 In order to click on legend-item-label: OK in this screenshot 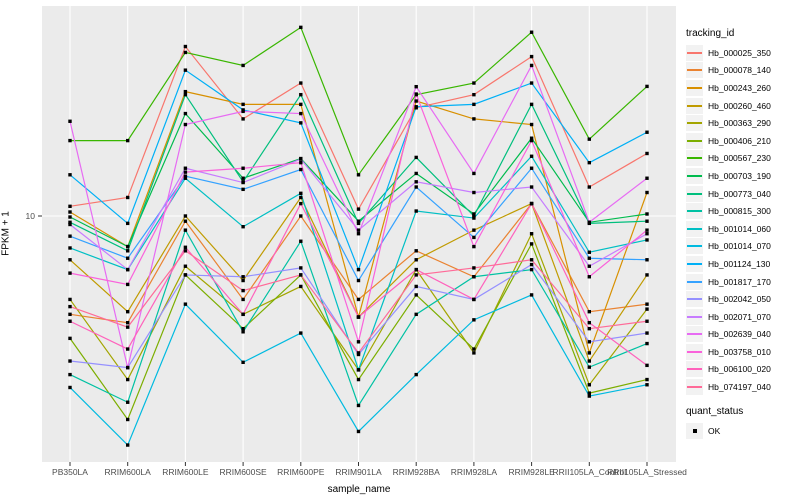, I will do `click(714, 430)`.